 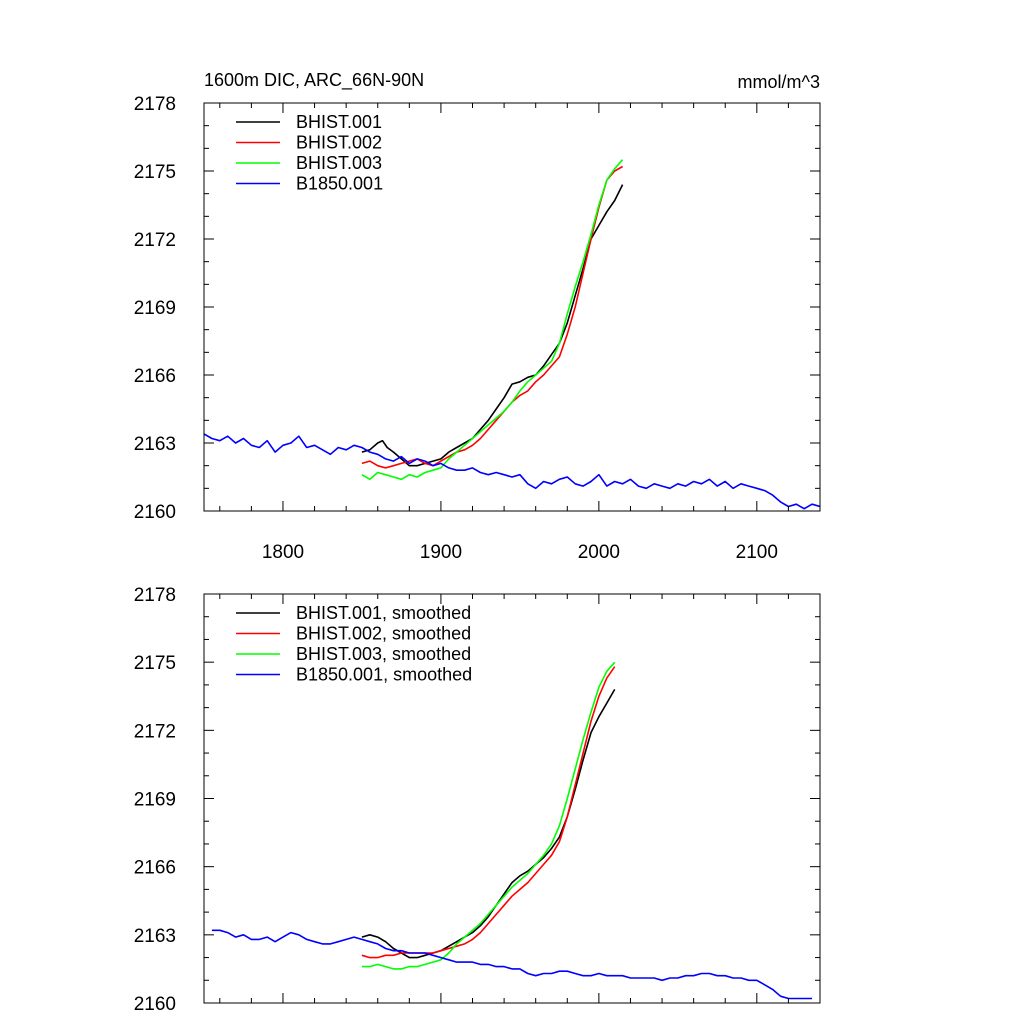 I want to click on units-label: mmol/m^3, so click(x=779, y=82).